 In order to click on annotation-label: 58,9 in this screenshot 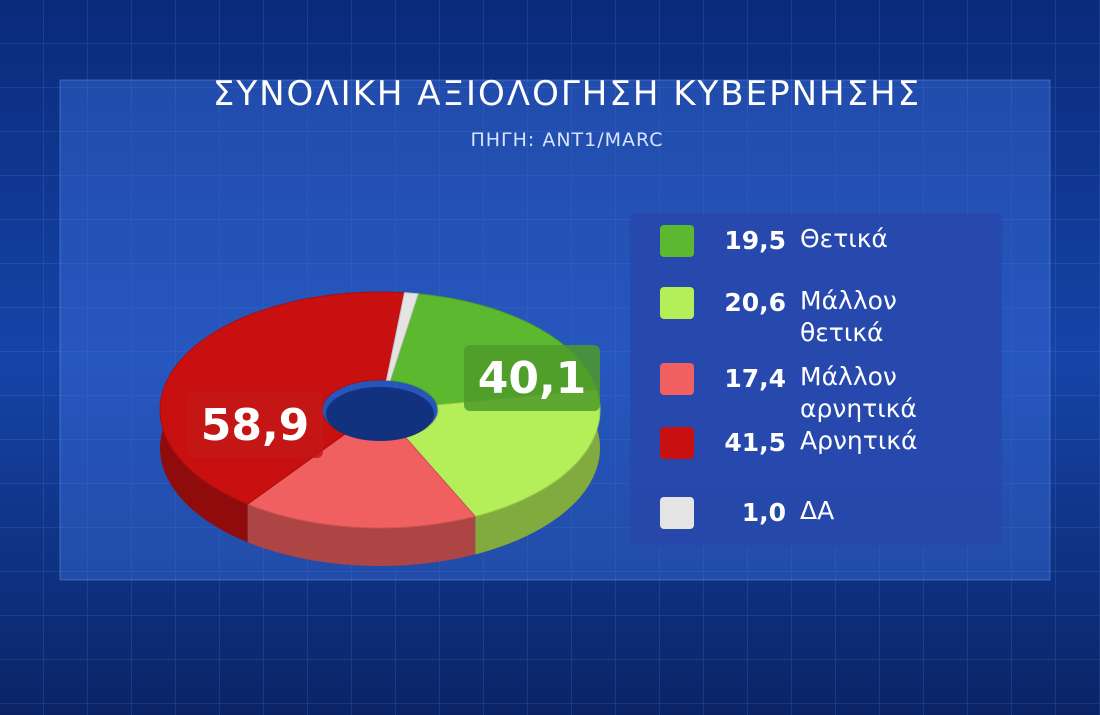, I will do `click(255, 425)`.